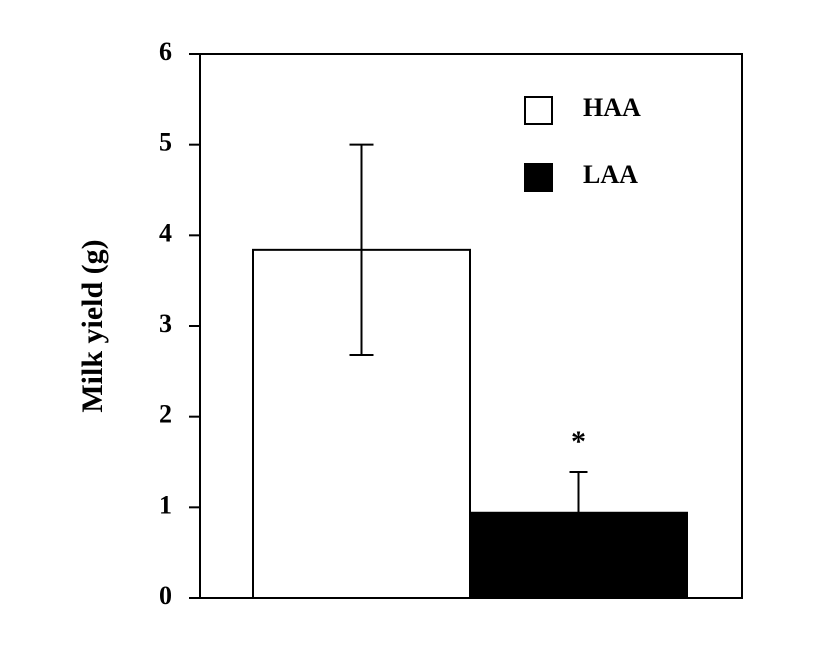 The height and width of the screenshot is (646, 820). I want to click on bar, so click(578, 555).